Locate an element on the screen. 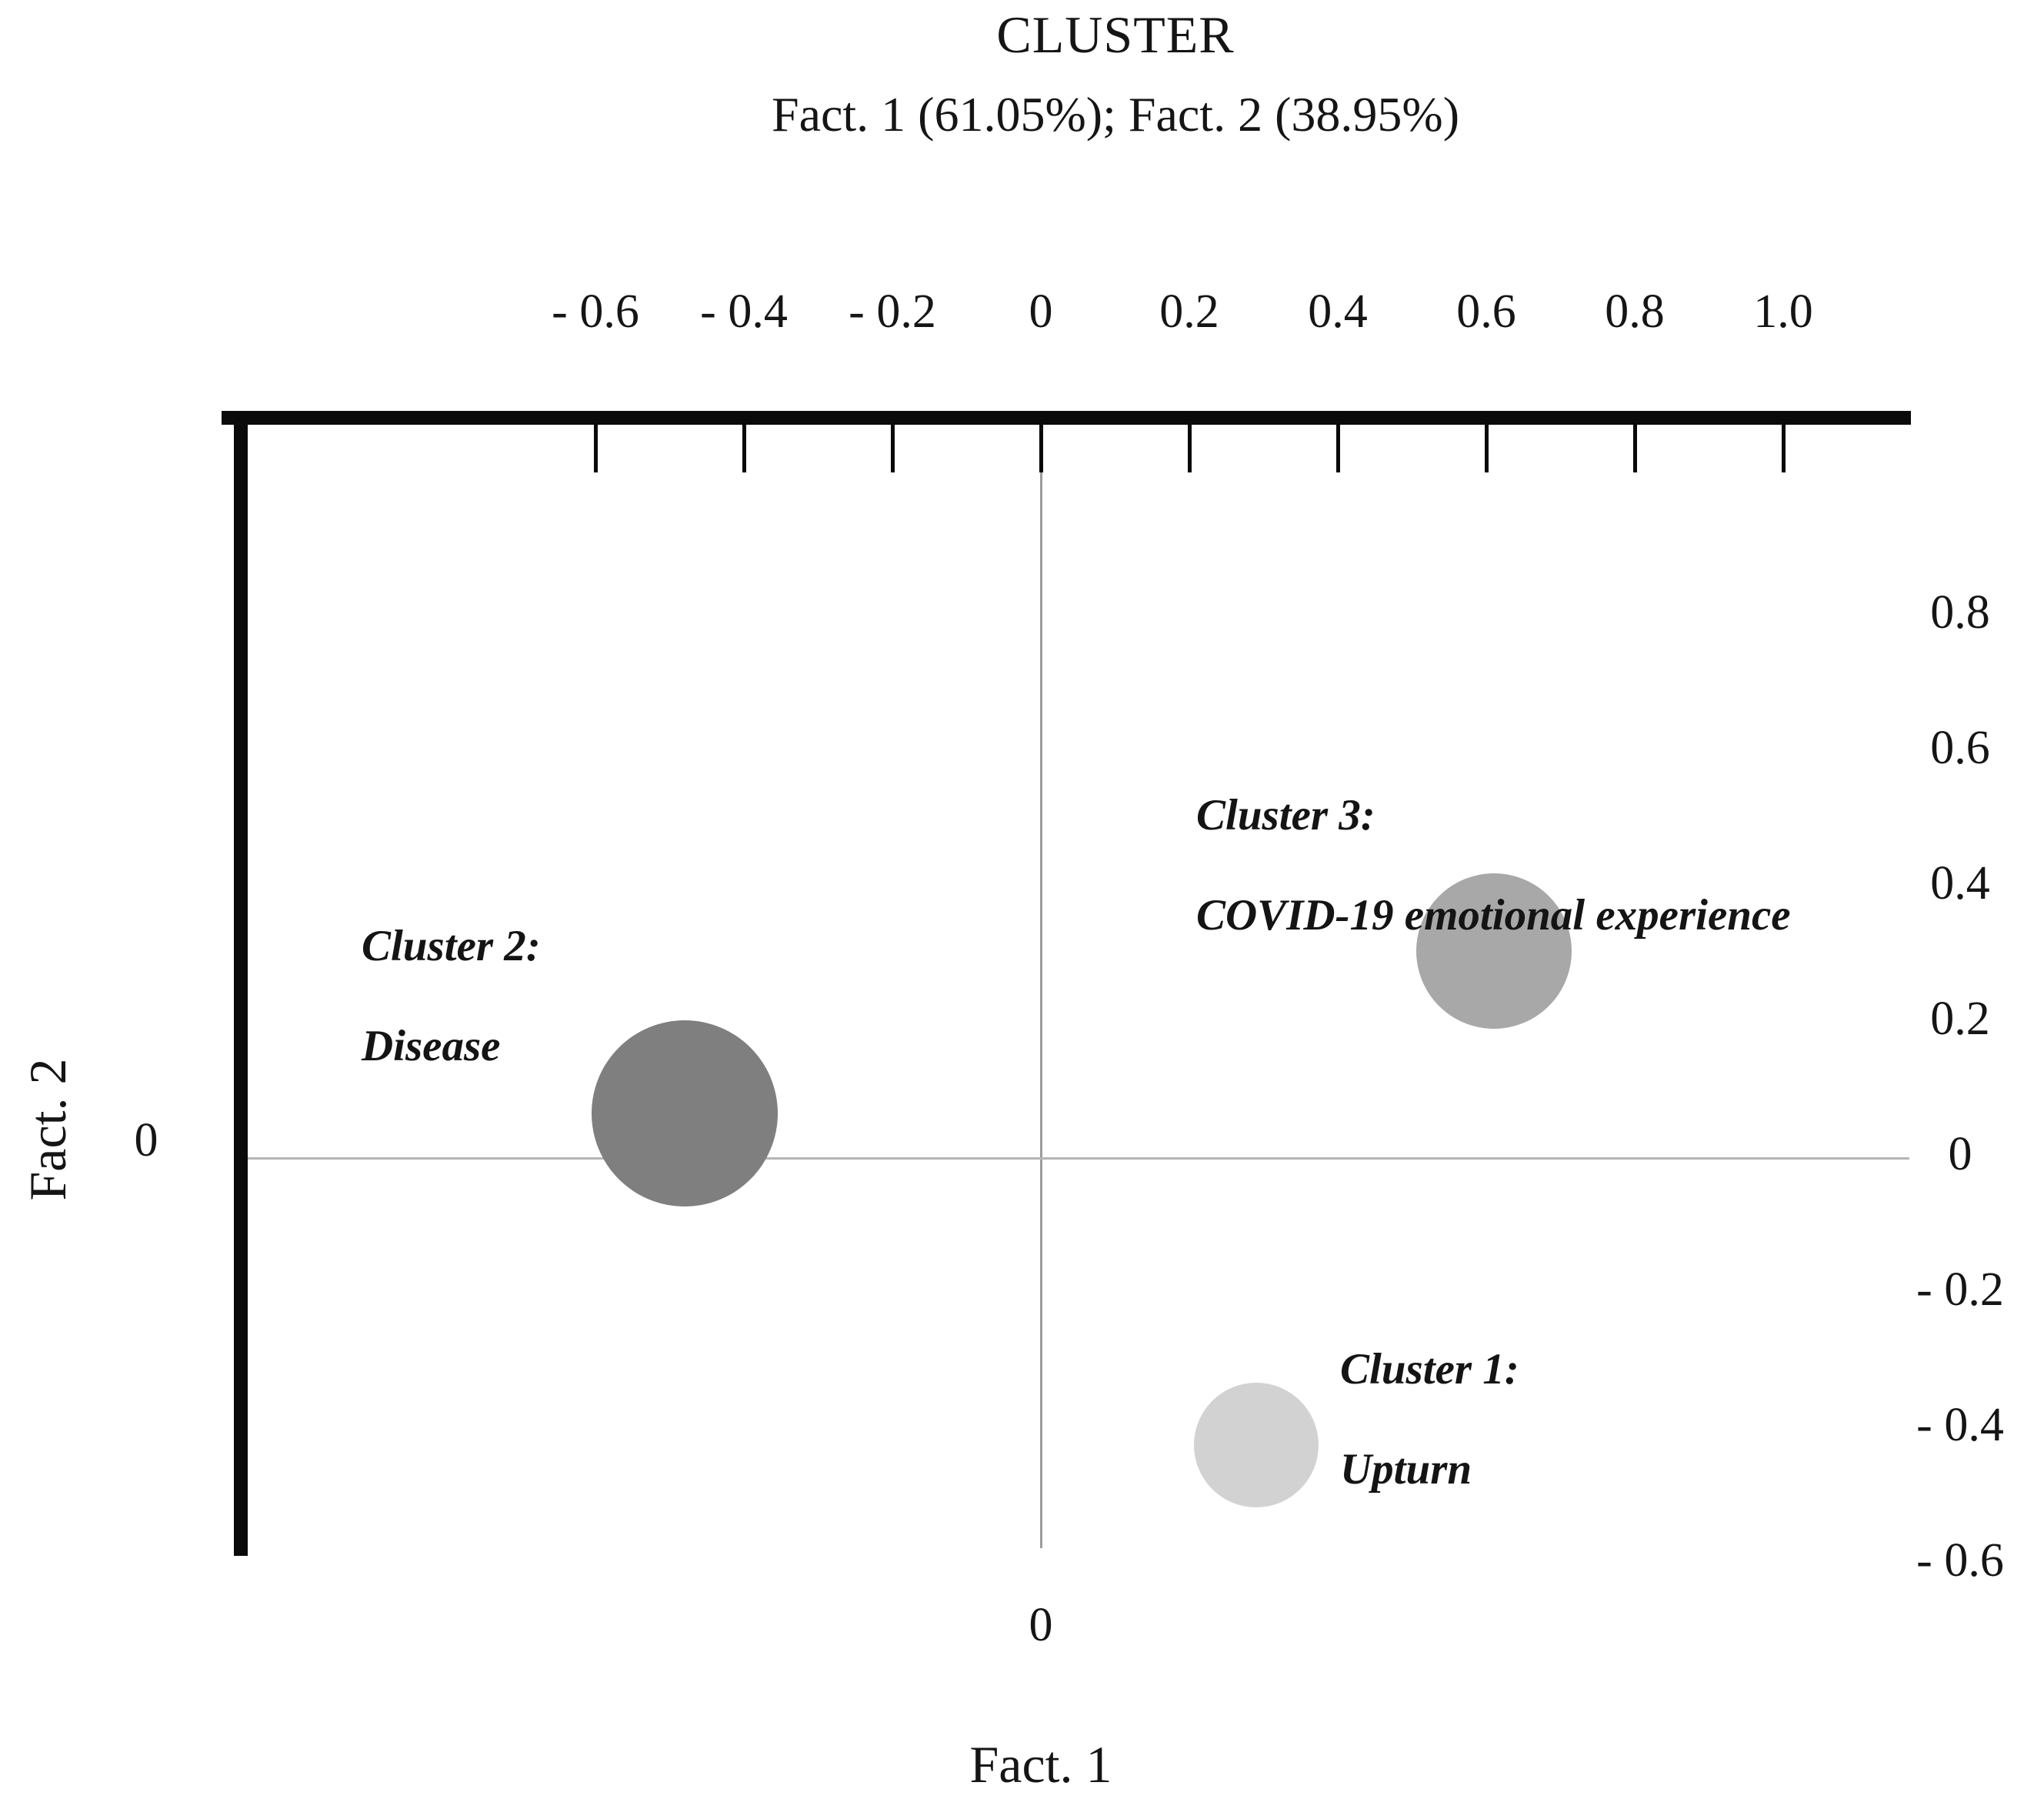 The height and width of the screenshot is (1799, 2044). x-axis-zero-label: 0 is located at coordinates (1041, 1625).